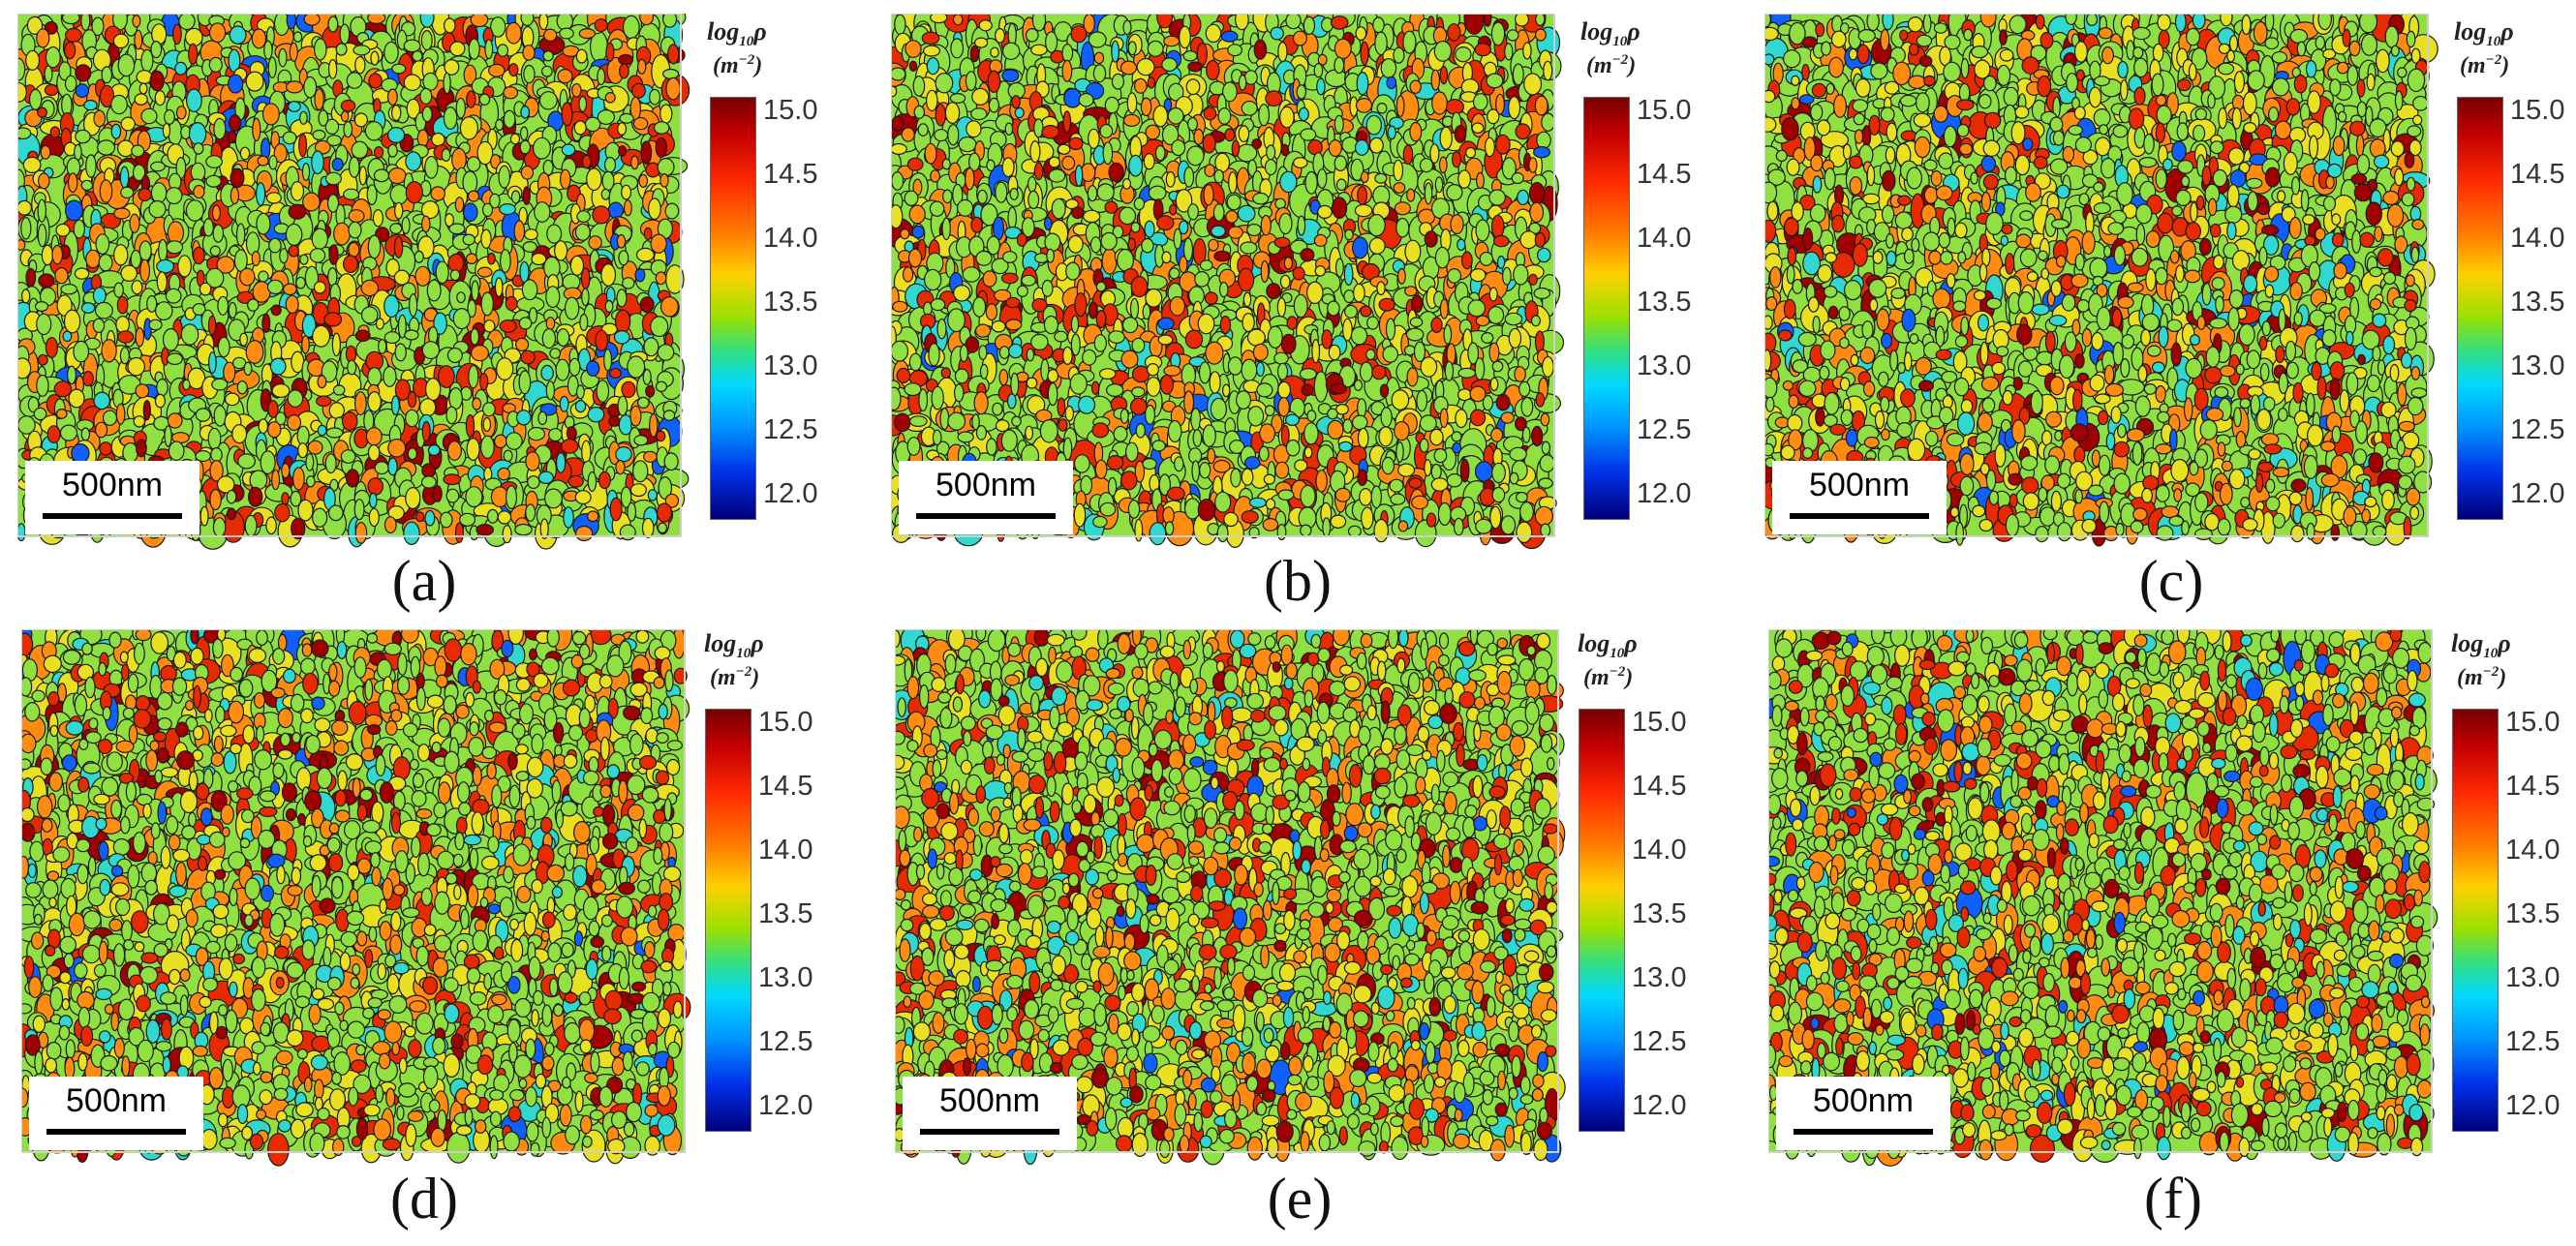  I want to click on dislocation-density-map-c, so click(2101, 280).